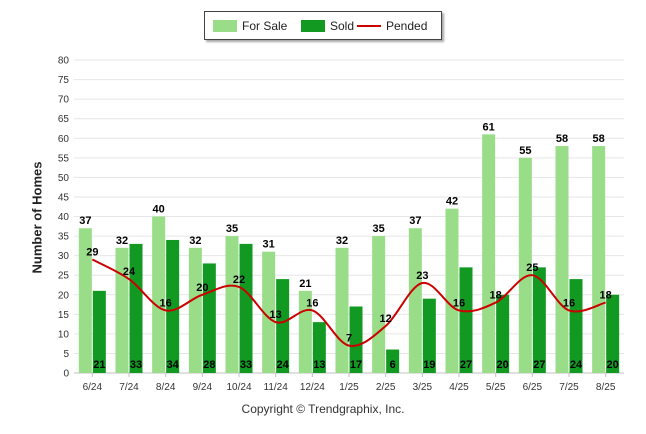 This screenshot has width=646, height=434. What do you see at coordinates (422, 276) in the screenshot?
I see `data-label-pended: 23` at bounding box center [422, 276].